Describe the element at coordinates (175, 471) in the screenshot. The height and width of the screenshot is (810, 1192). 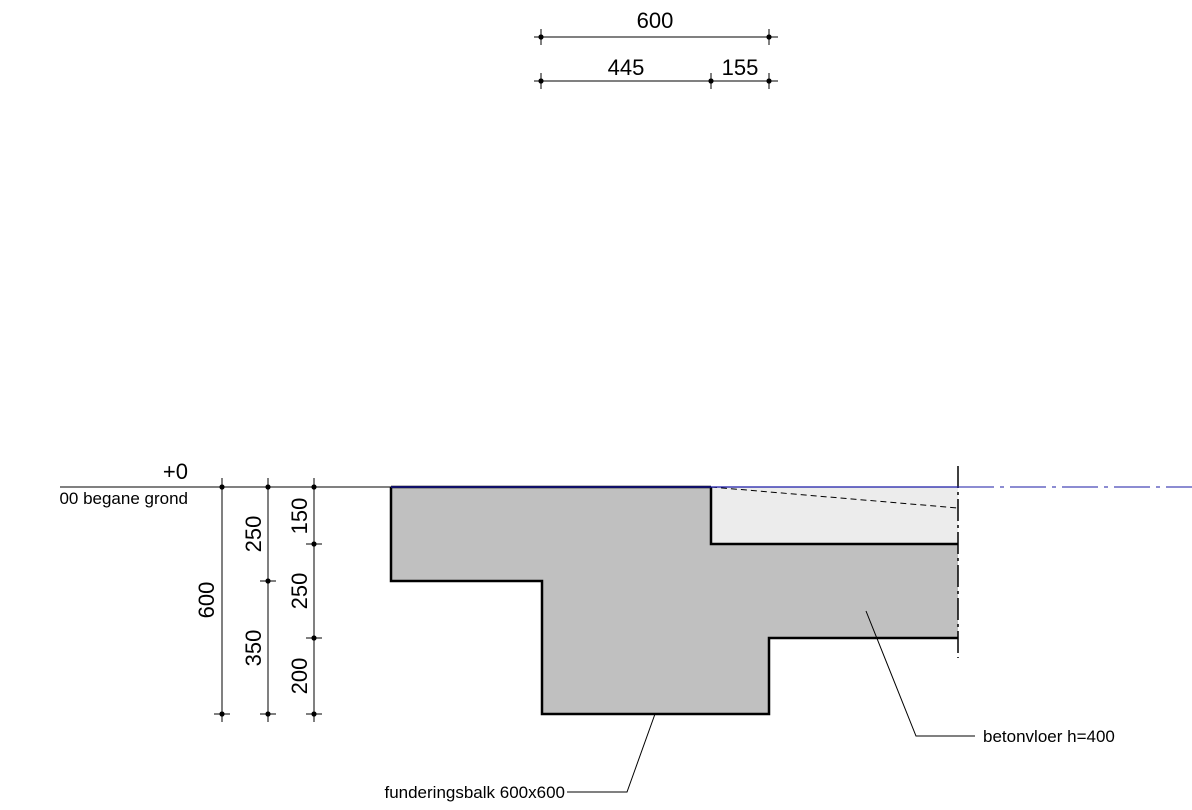
I see `level-value: +0` at that location.